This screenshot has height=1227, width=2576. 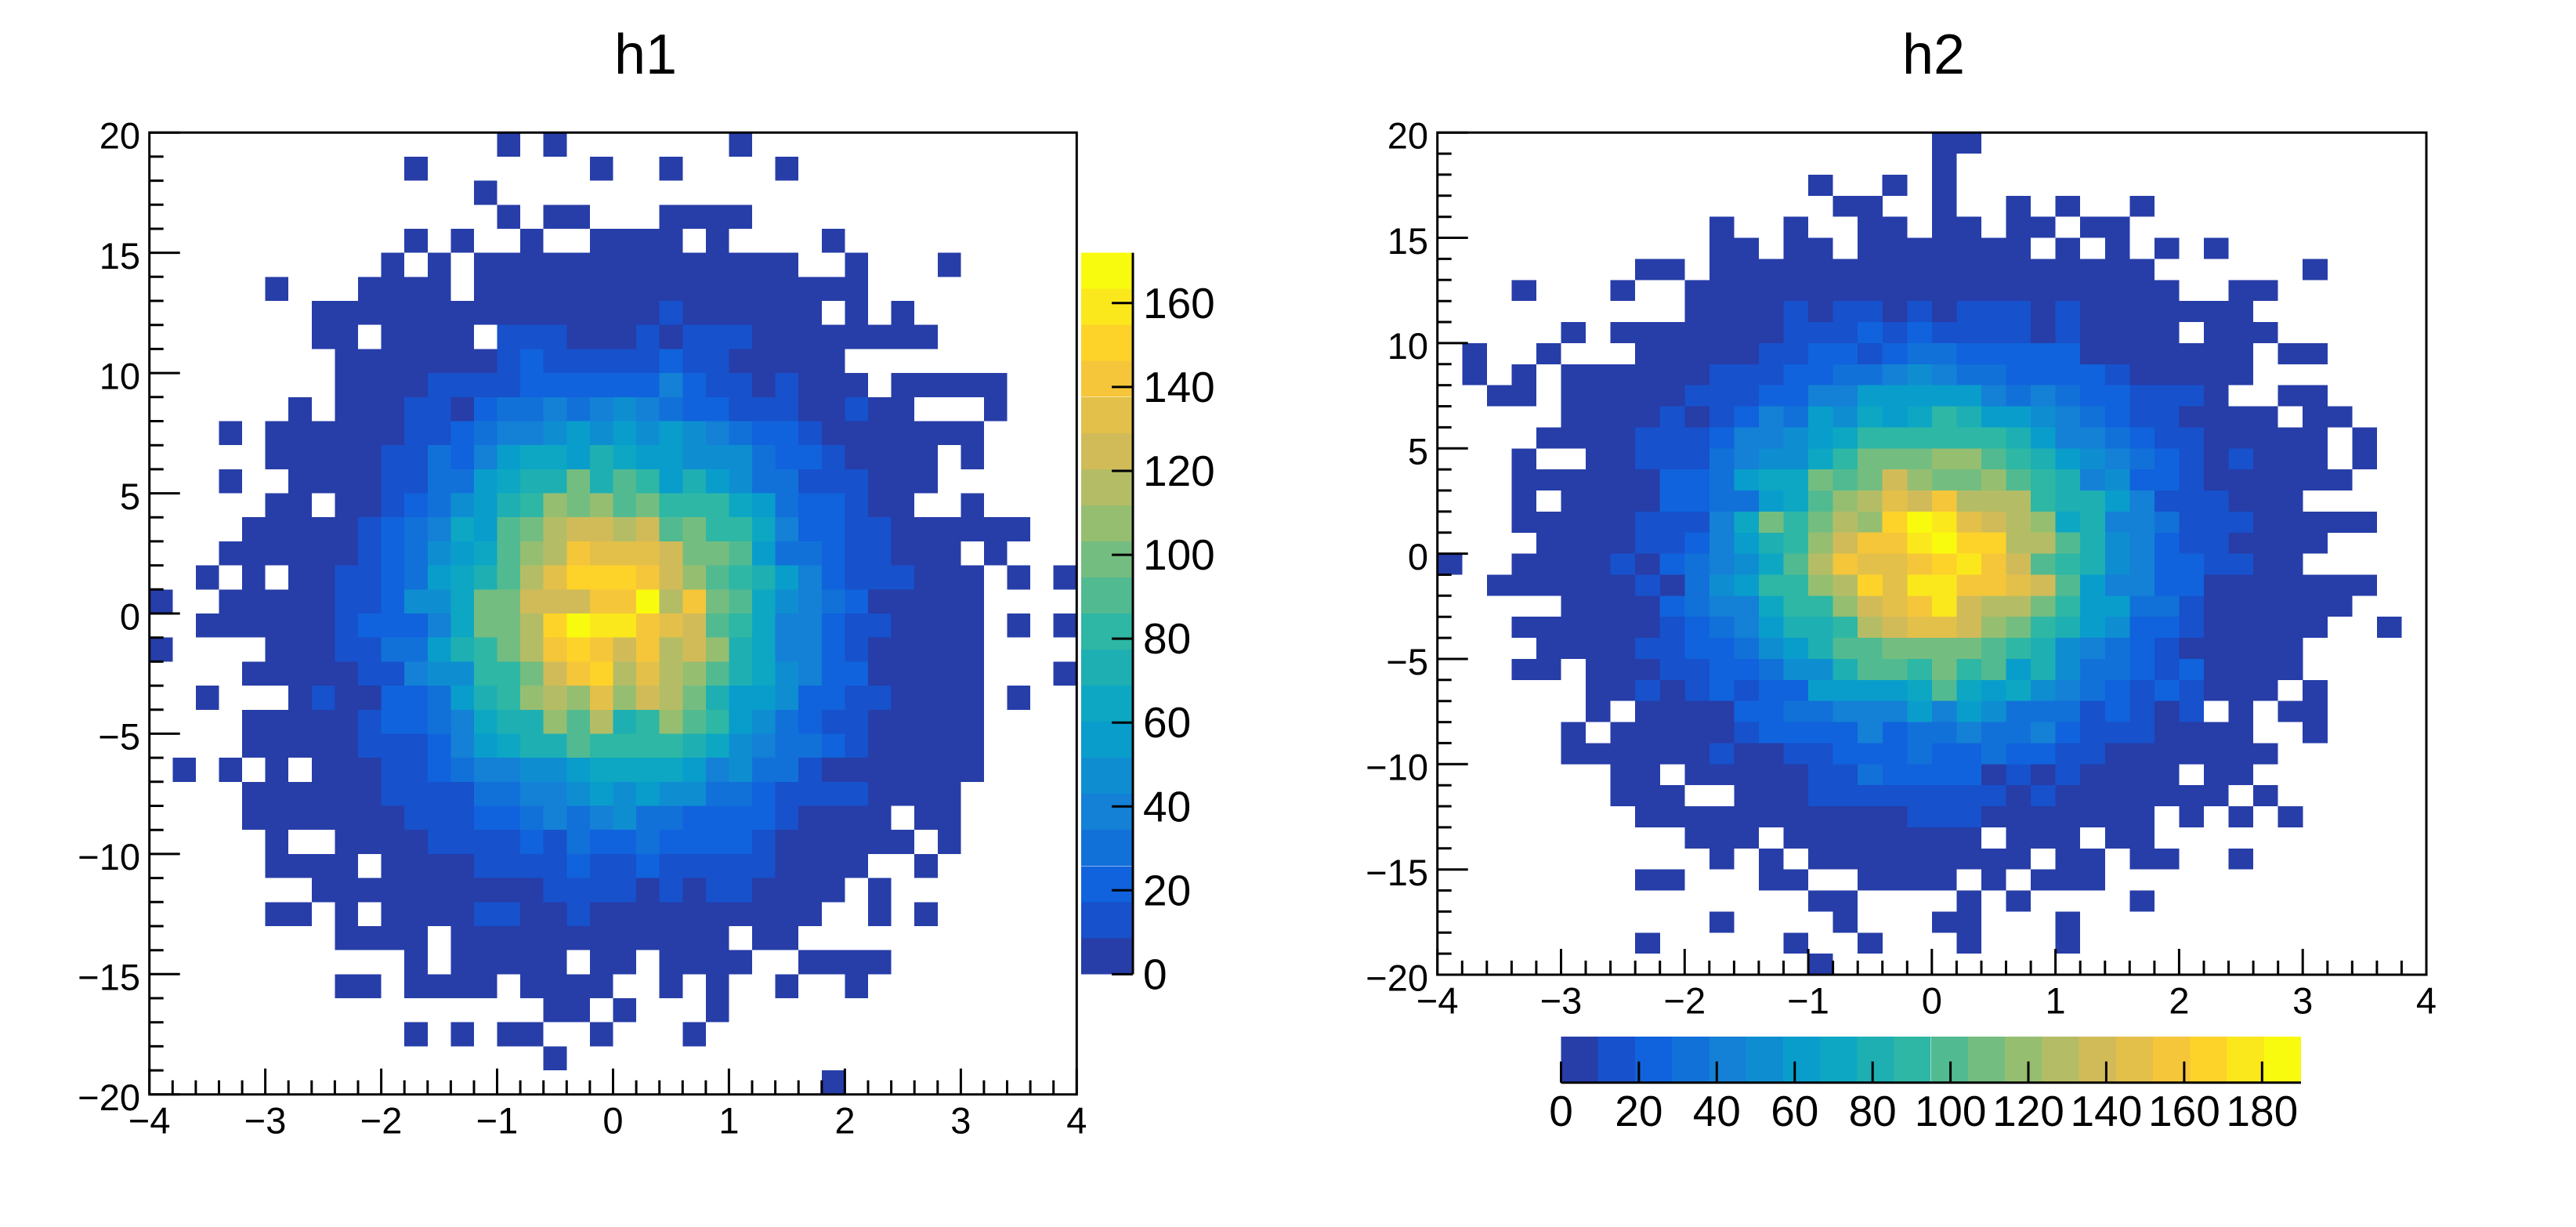 What do you see at coordinates (2262, 1111) in the screenshot?
I see `svg-text: 180` at bounding box center [2262, 1111].